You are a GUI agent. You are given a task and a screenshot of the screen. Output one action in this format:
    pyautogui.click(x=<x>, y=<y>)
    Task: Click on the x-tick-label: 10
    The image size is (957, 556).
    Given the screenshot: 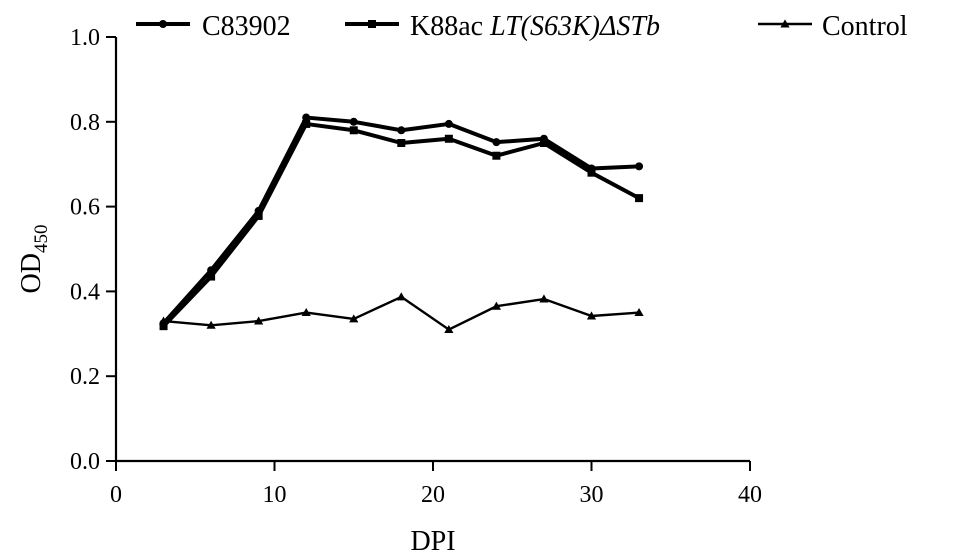 What is the action you would take?
    pyautogui.click(x=275, y=495)
    